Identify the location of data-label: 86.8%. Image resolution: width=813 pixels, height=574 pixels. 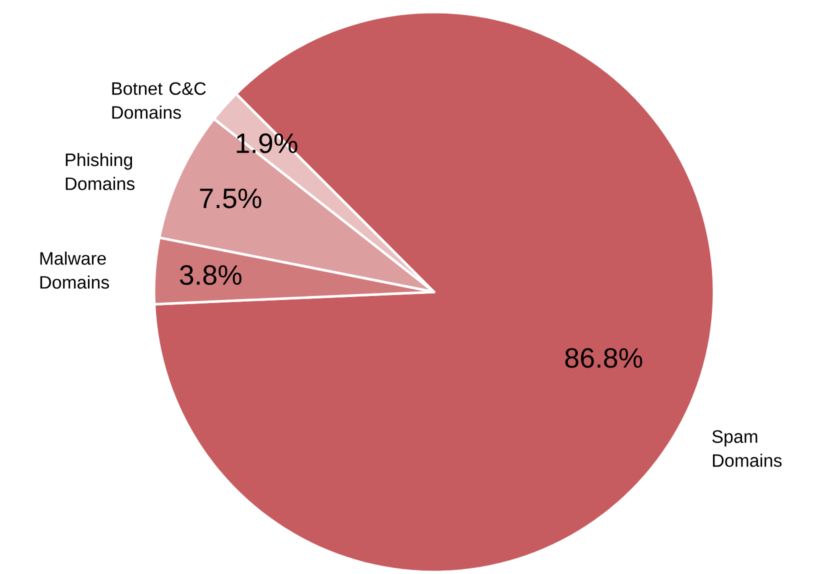
(603, 358).